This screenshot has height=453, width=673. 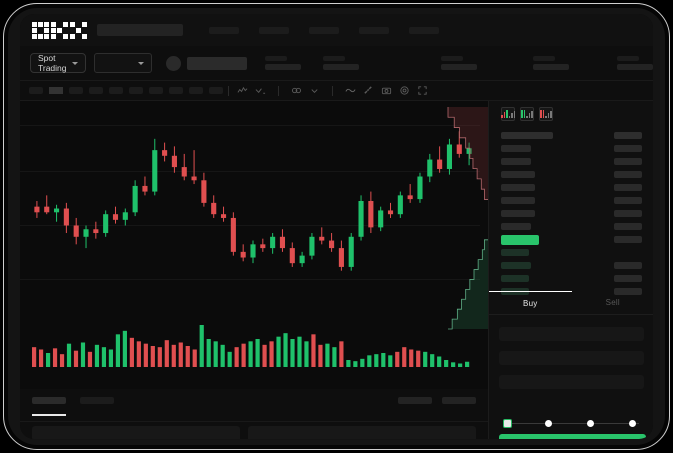 What do you see at coordinates (437, 400) in the screenshot?
I see `orders-actions` at bounding box center [437, 400].